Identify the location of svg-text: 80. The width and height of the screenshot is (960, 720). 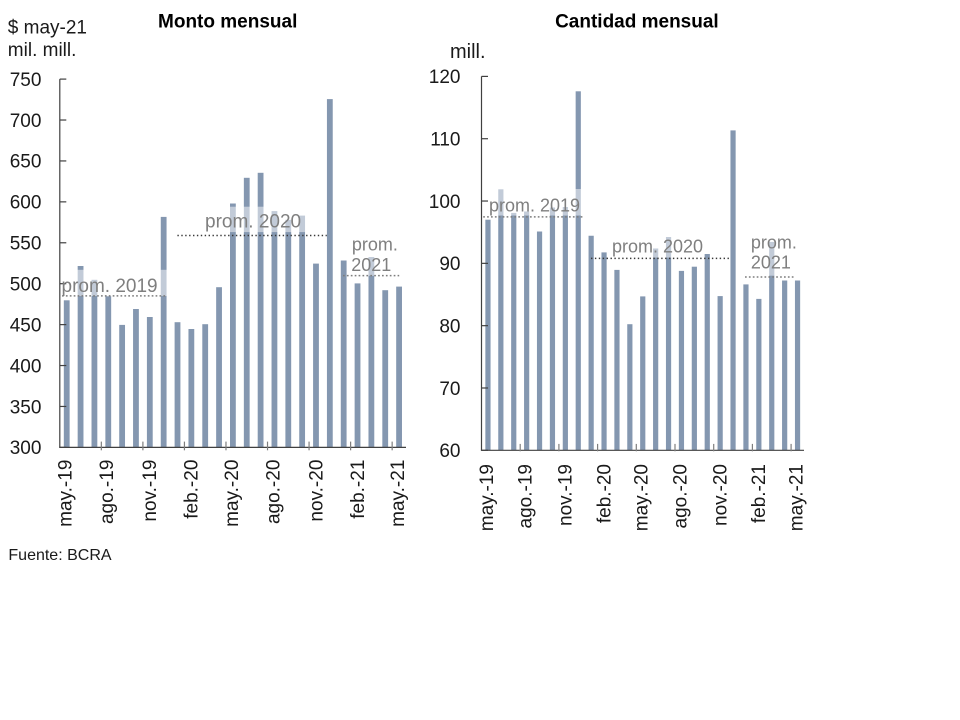
(449, 326).